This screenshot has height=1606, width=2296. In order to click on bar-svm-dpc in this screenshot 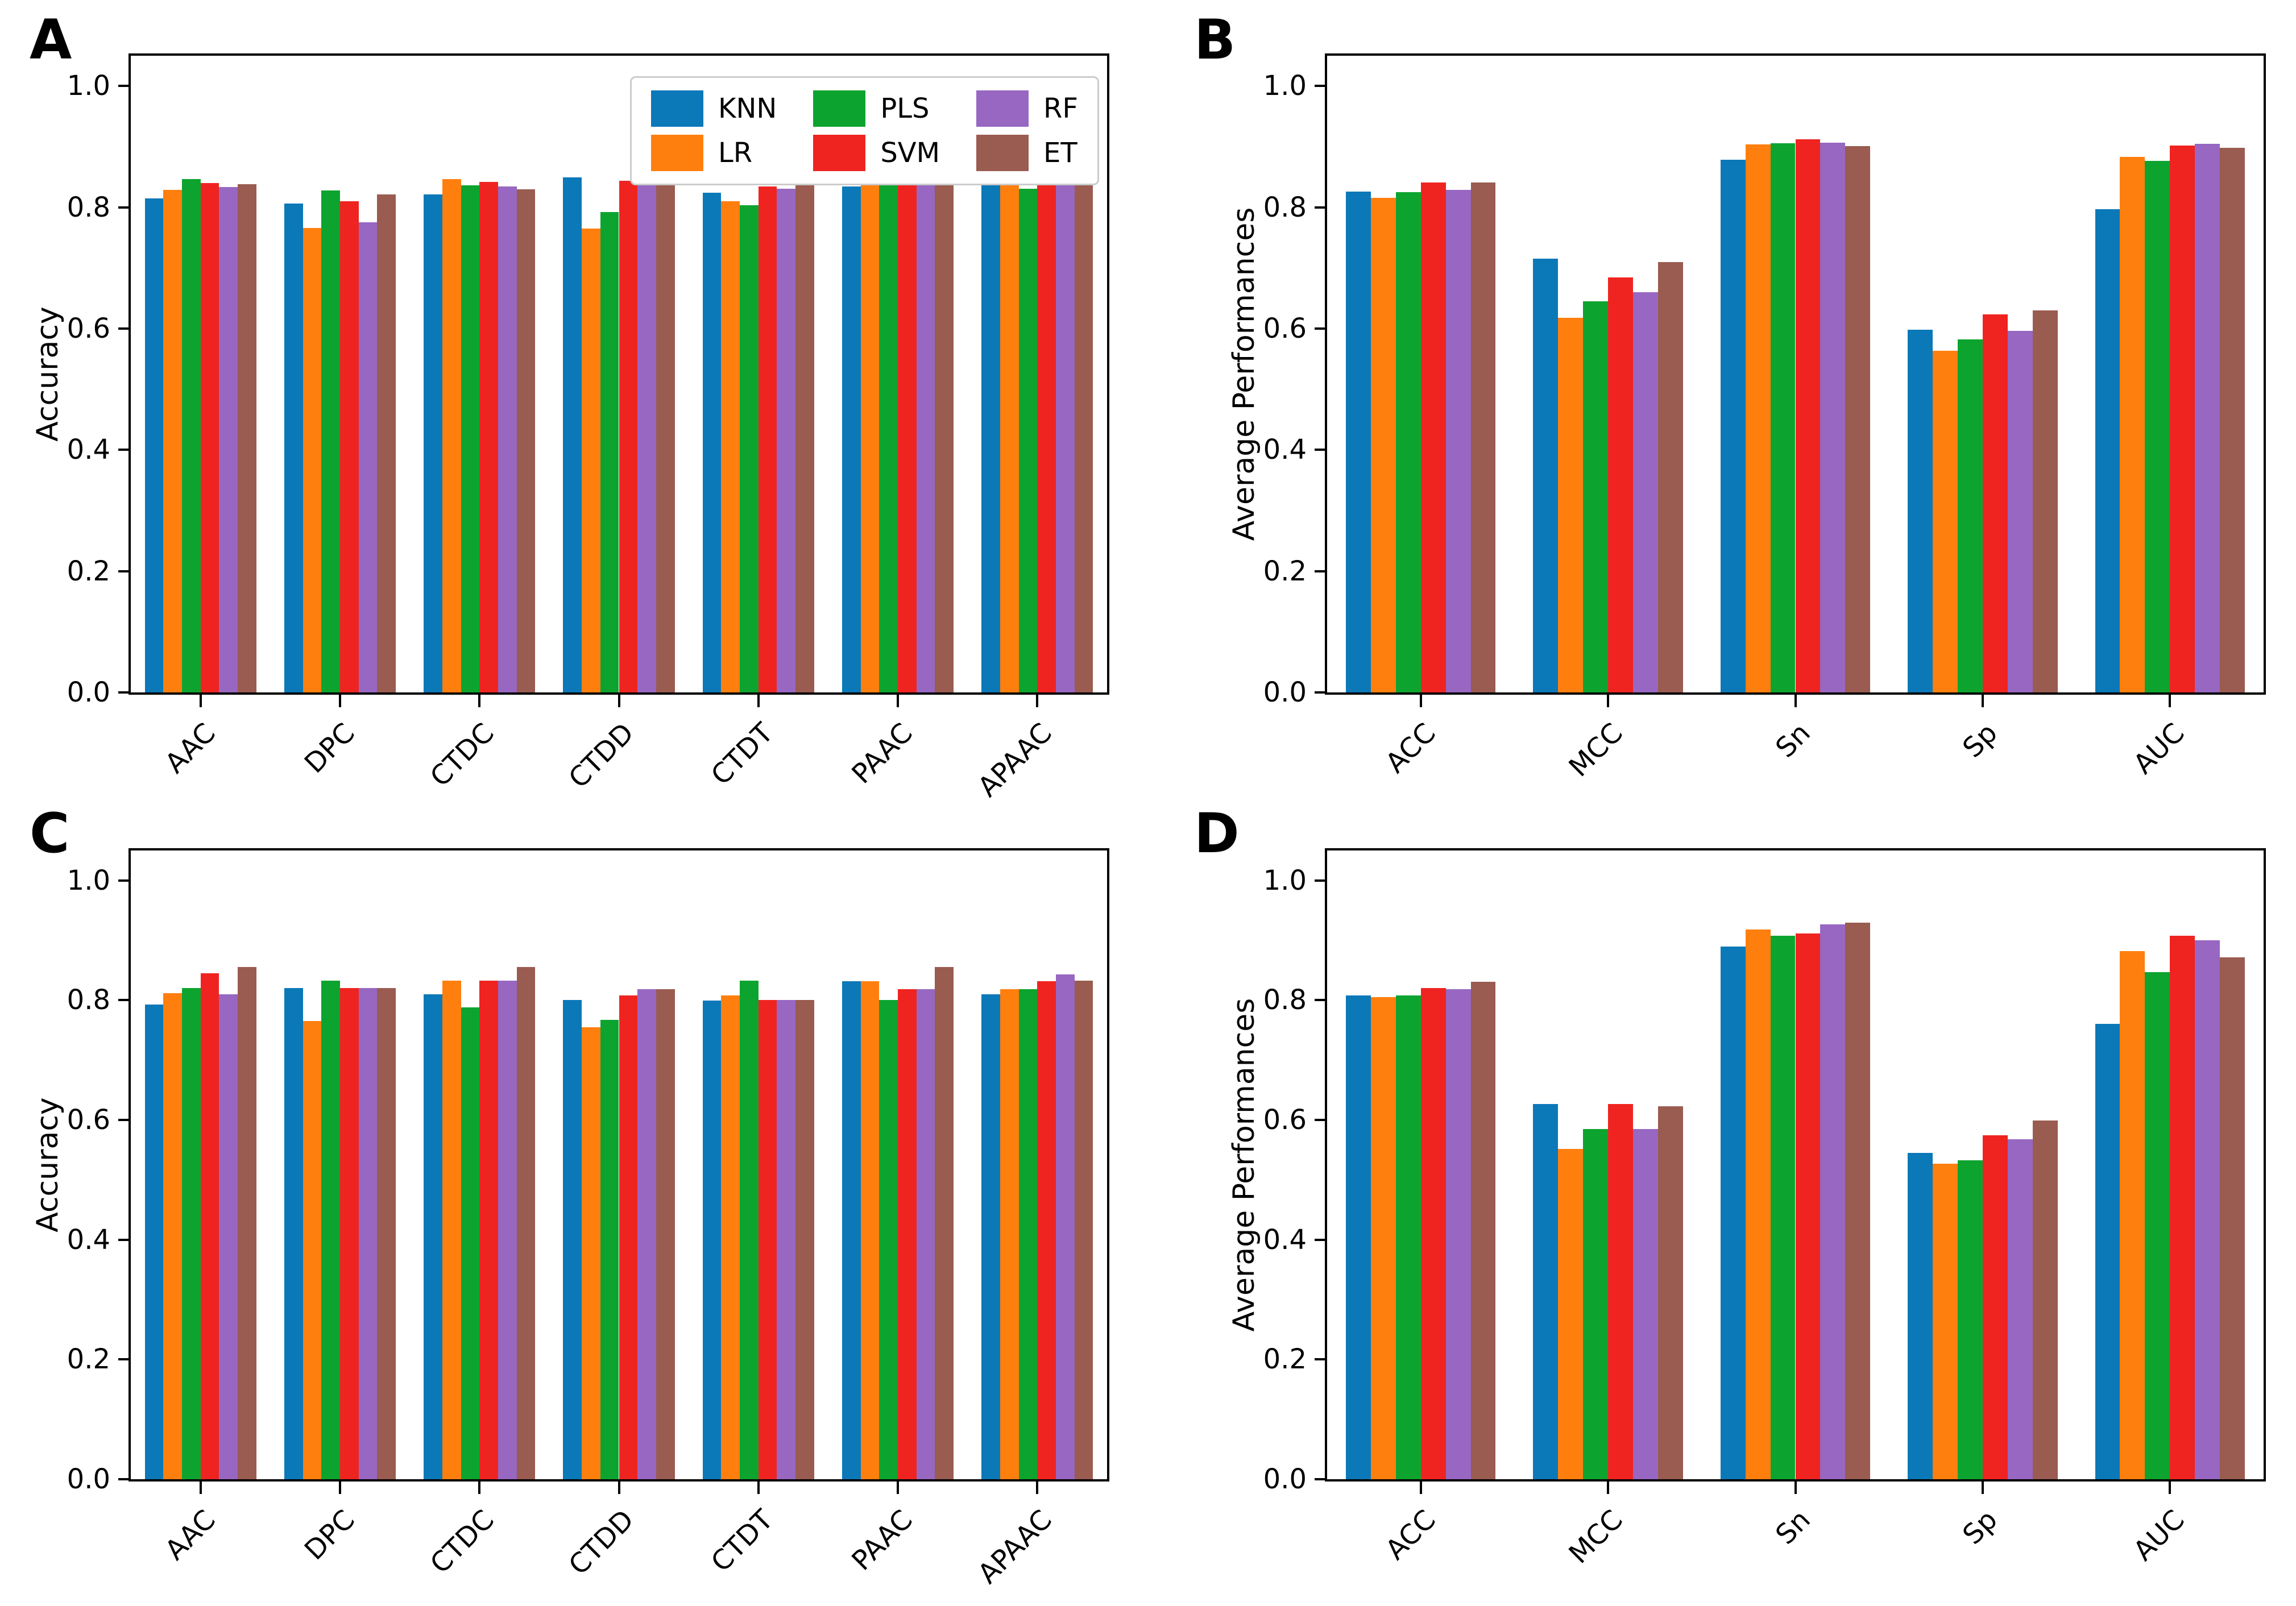, I will do `click(349, 446)`.